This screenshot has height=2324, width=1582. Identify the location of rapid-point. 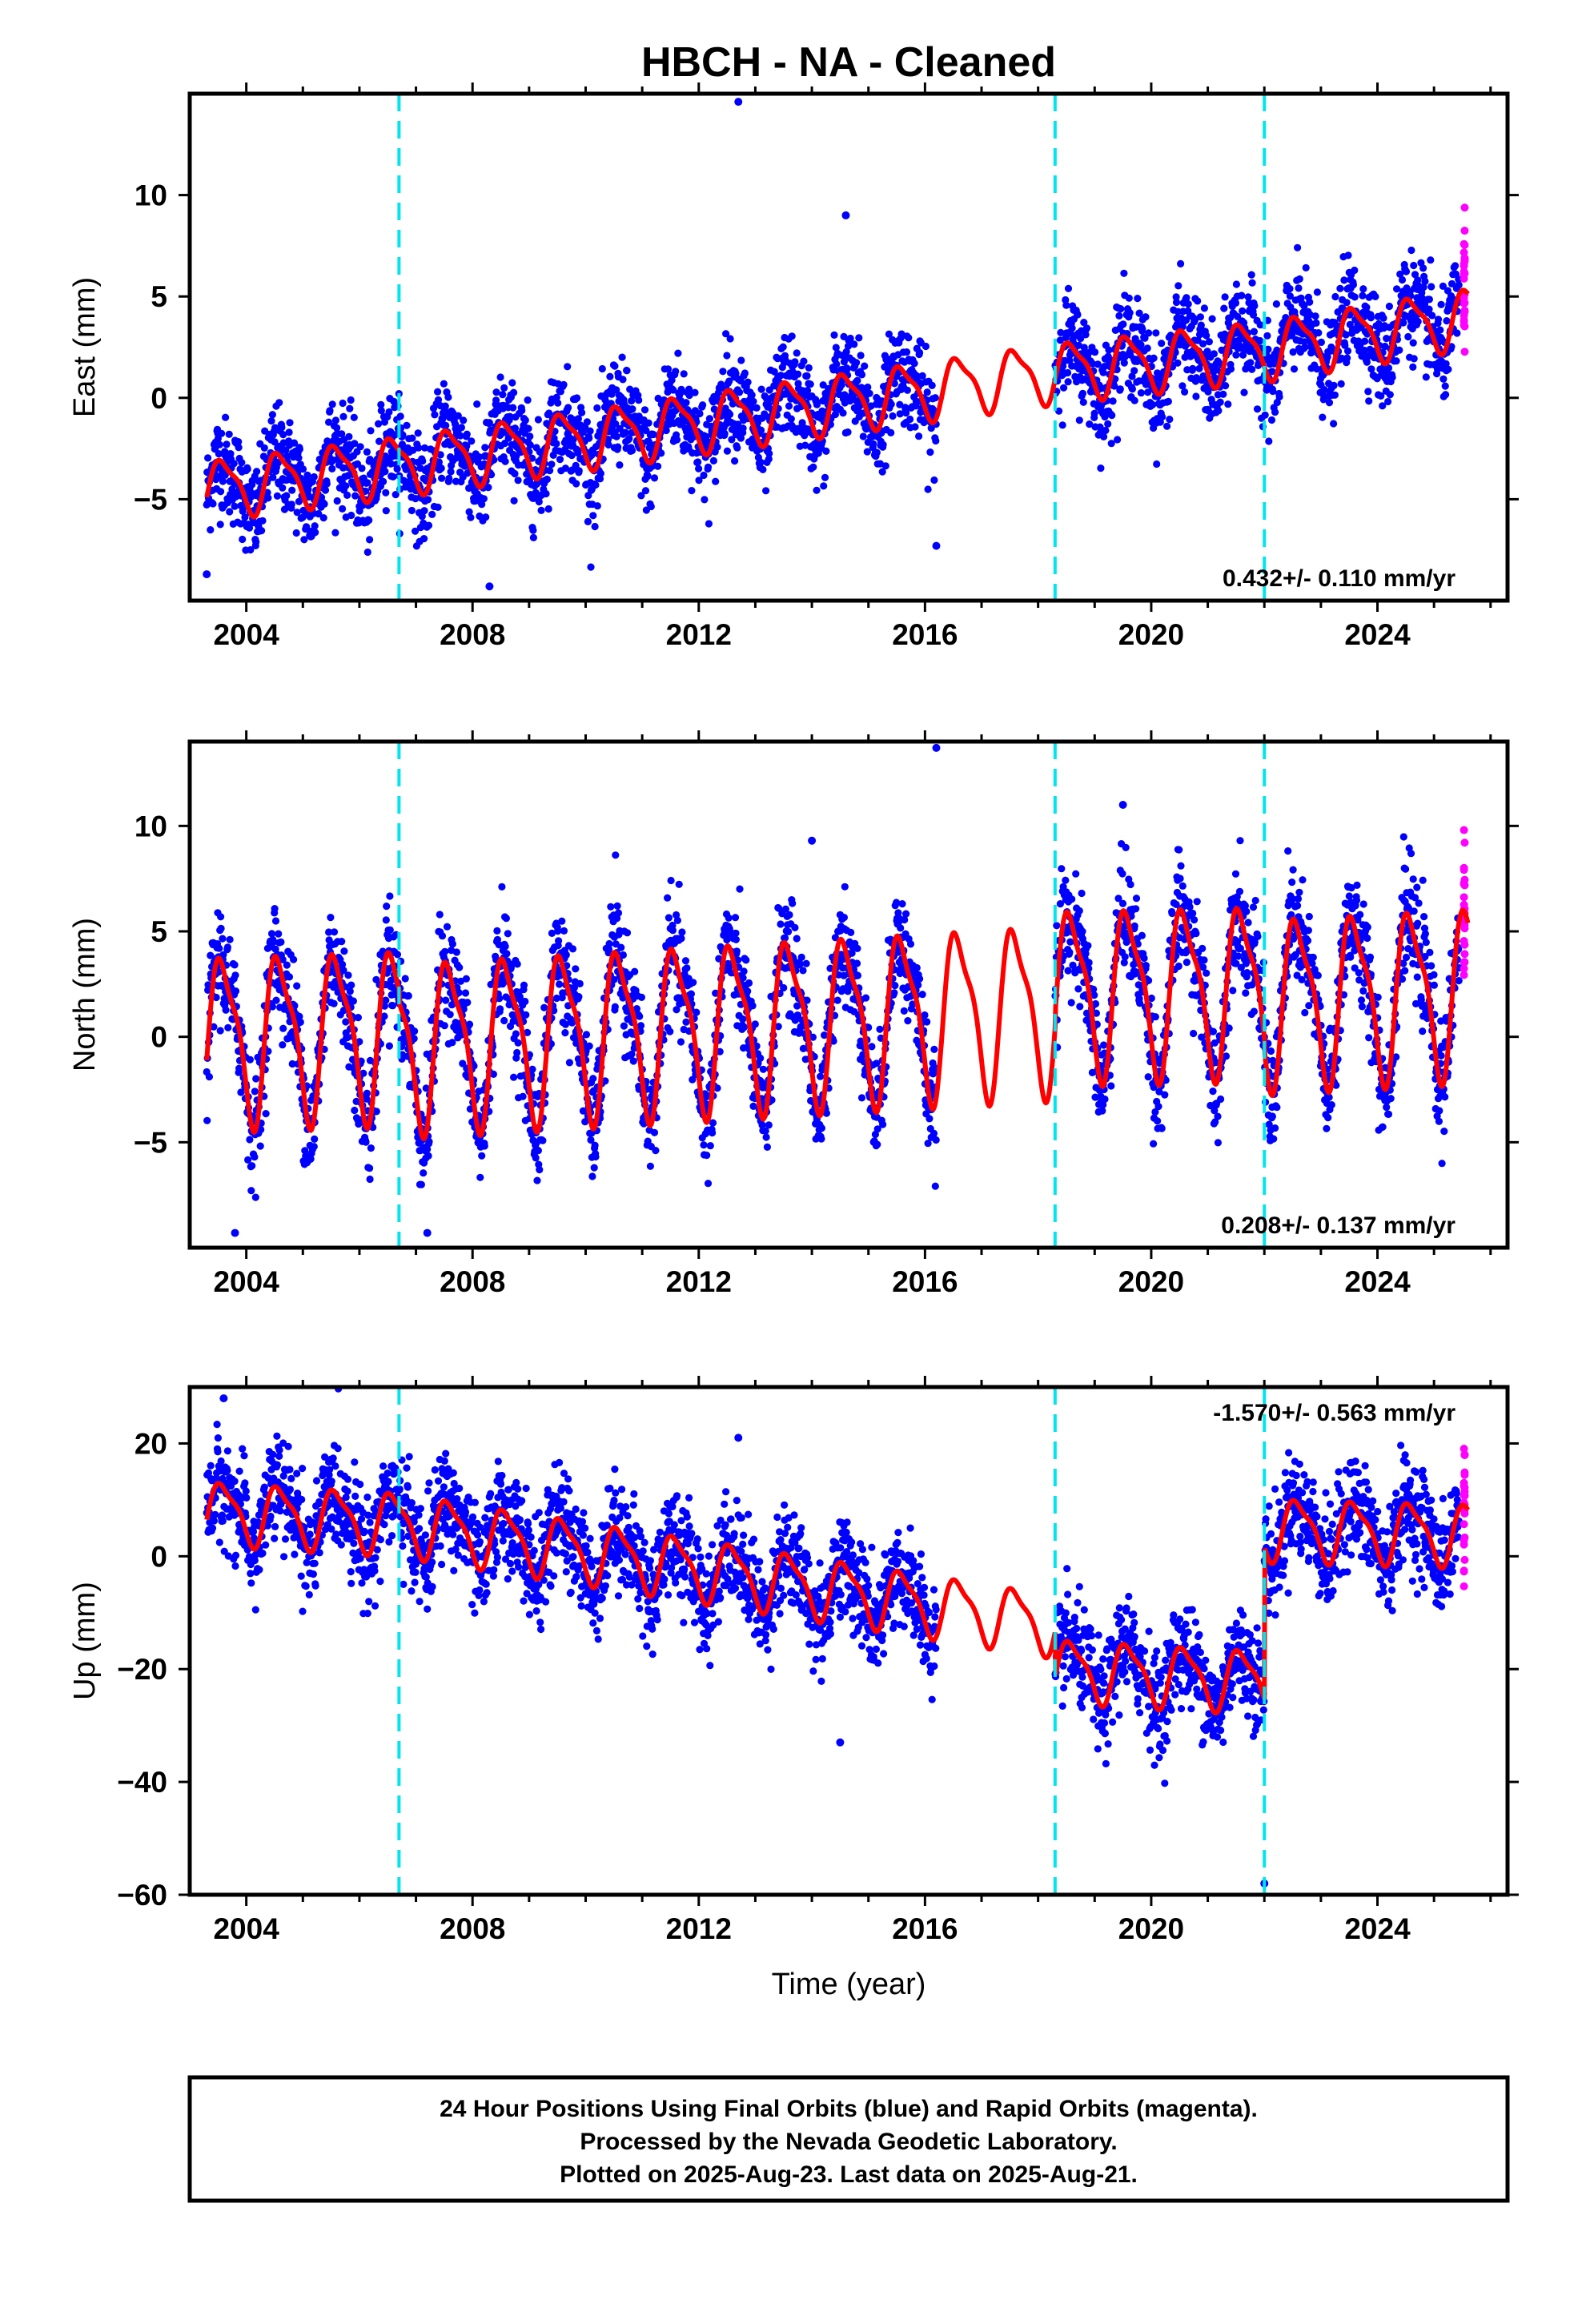
(1464, 231).